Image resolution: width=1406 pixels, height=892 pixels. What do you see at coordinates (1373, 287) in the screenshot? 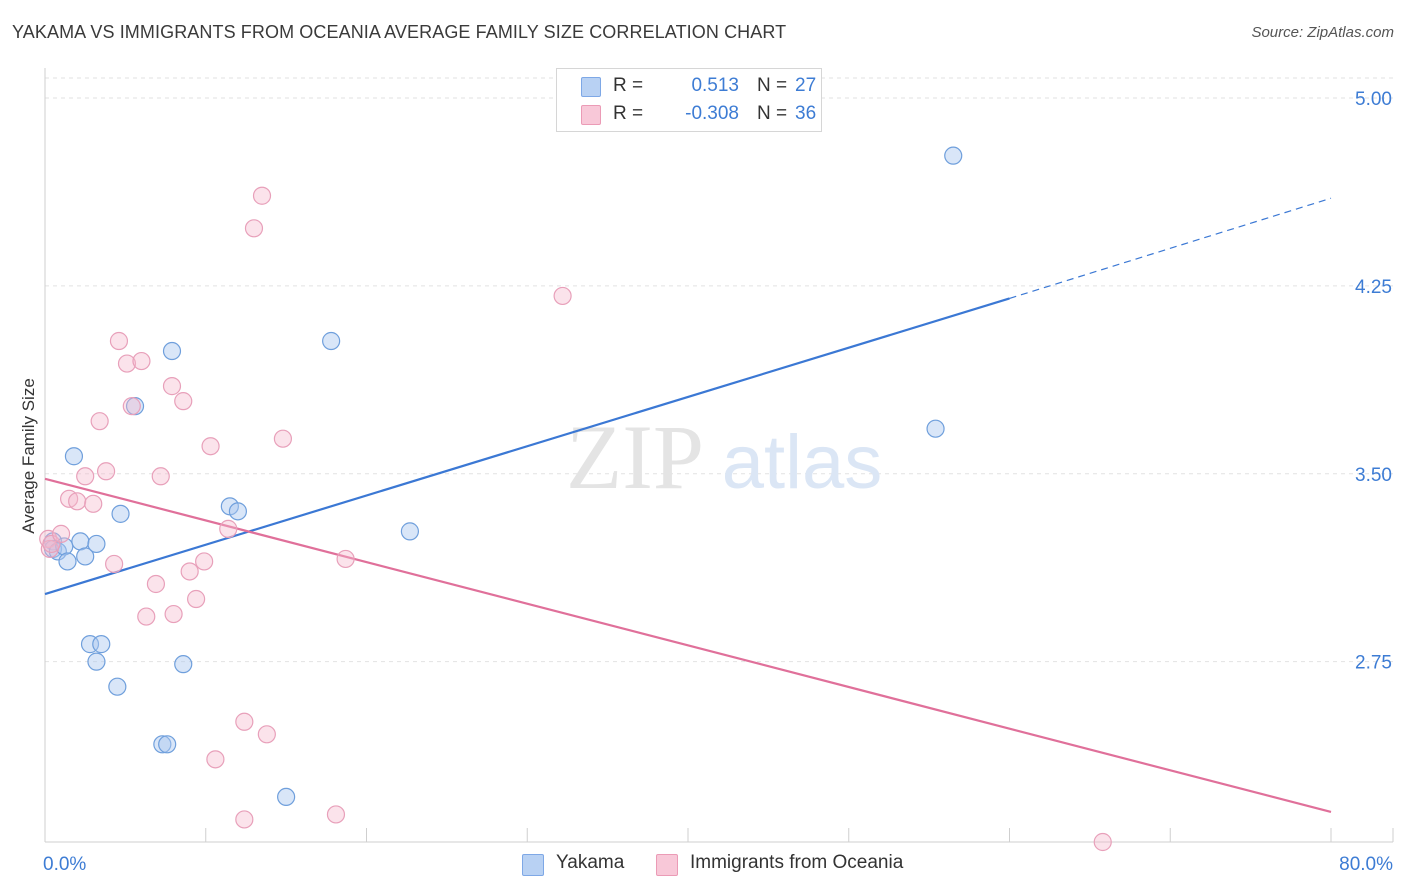
I see `y-tick-label: 4.25` at bounding box center [1373, 287].